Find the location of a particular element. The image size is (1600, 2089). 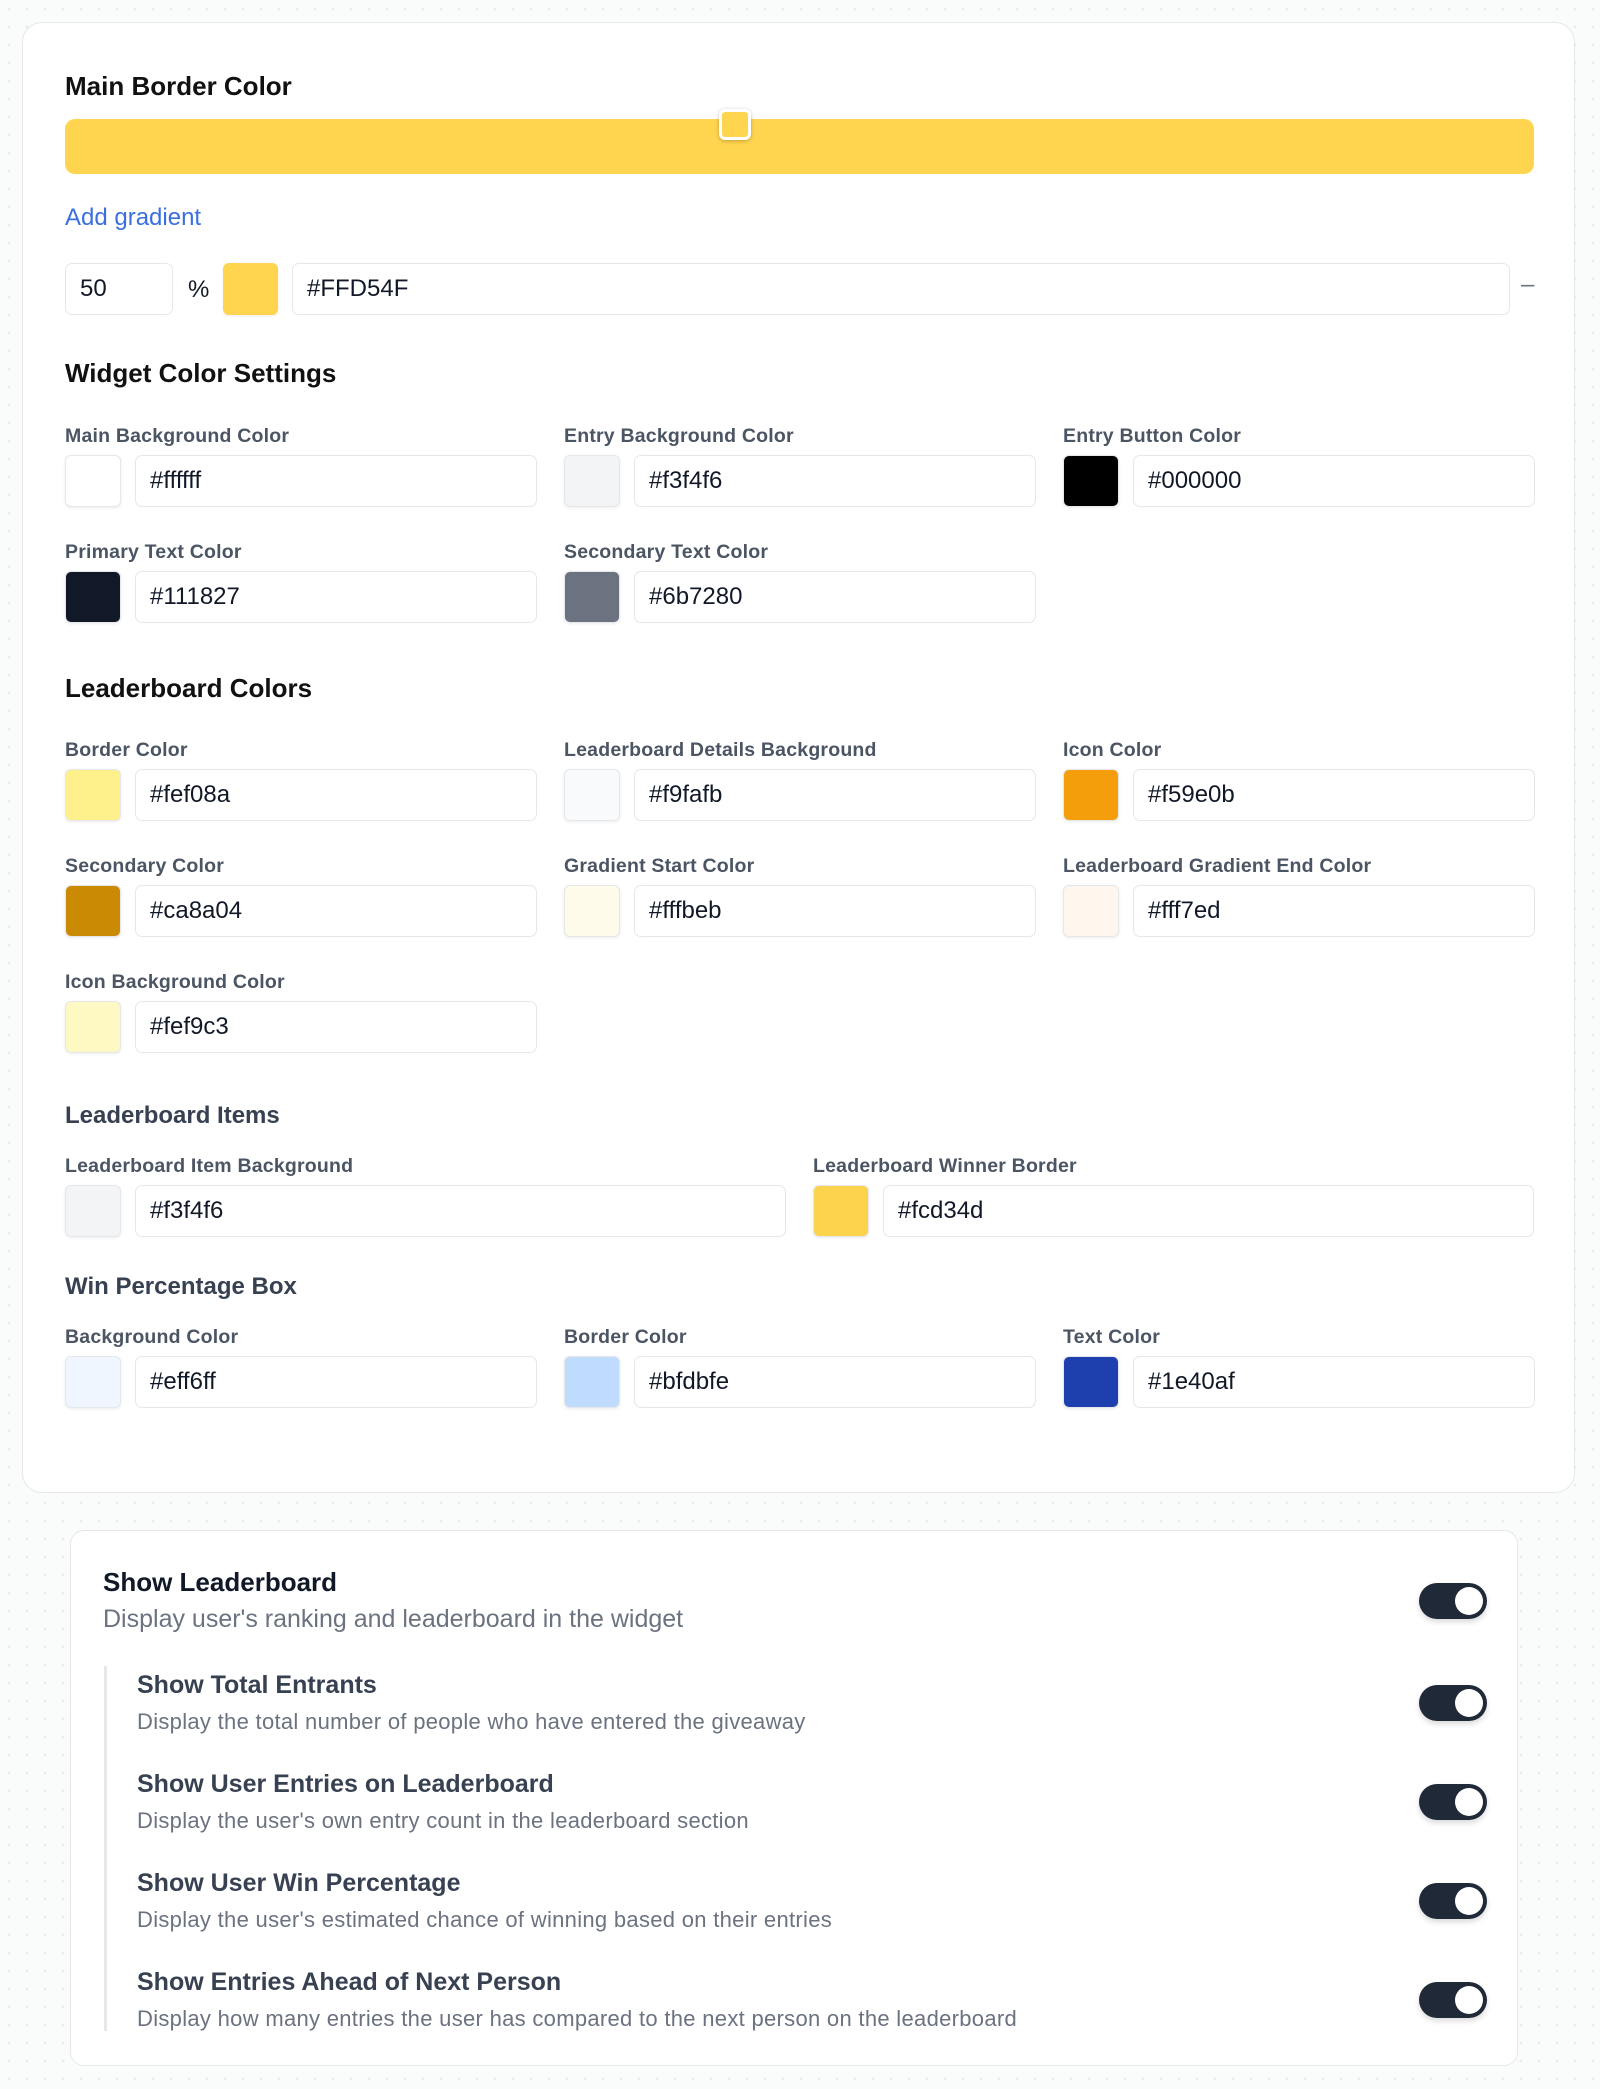

color-field-label: Gradient Start Color is located at coordinates (659, 866).